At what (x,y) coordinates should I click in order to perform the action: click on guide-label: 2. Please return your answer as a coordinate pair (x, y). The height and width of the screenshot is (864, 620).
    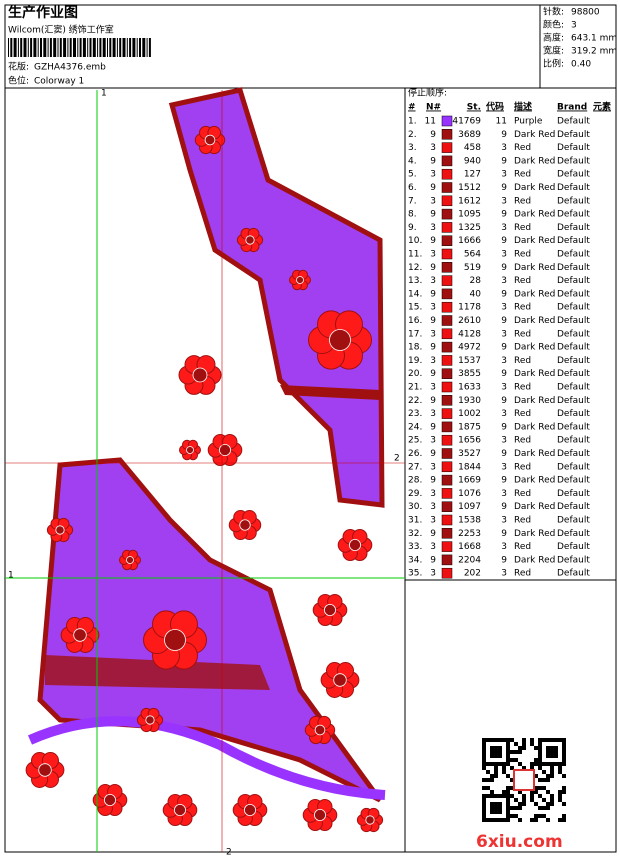
    Looking at the image, I should click on (397, 459).